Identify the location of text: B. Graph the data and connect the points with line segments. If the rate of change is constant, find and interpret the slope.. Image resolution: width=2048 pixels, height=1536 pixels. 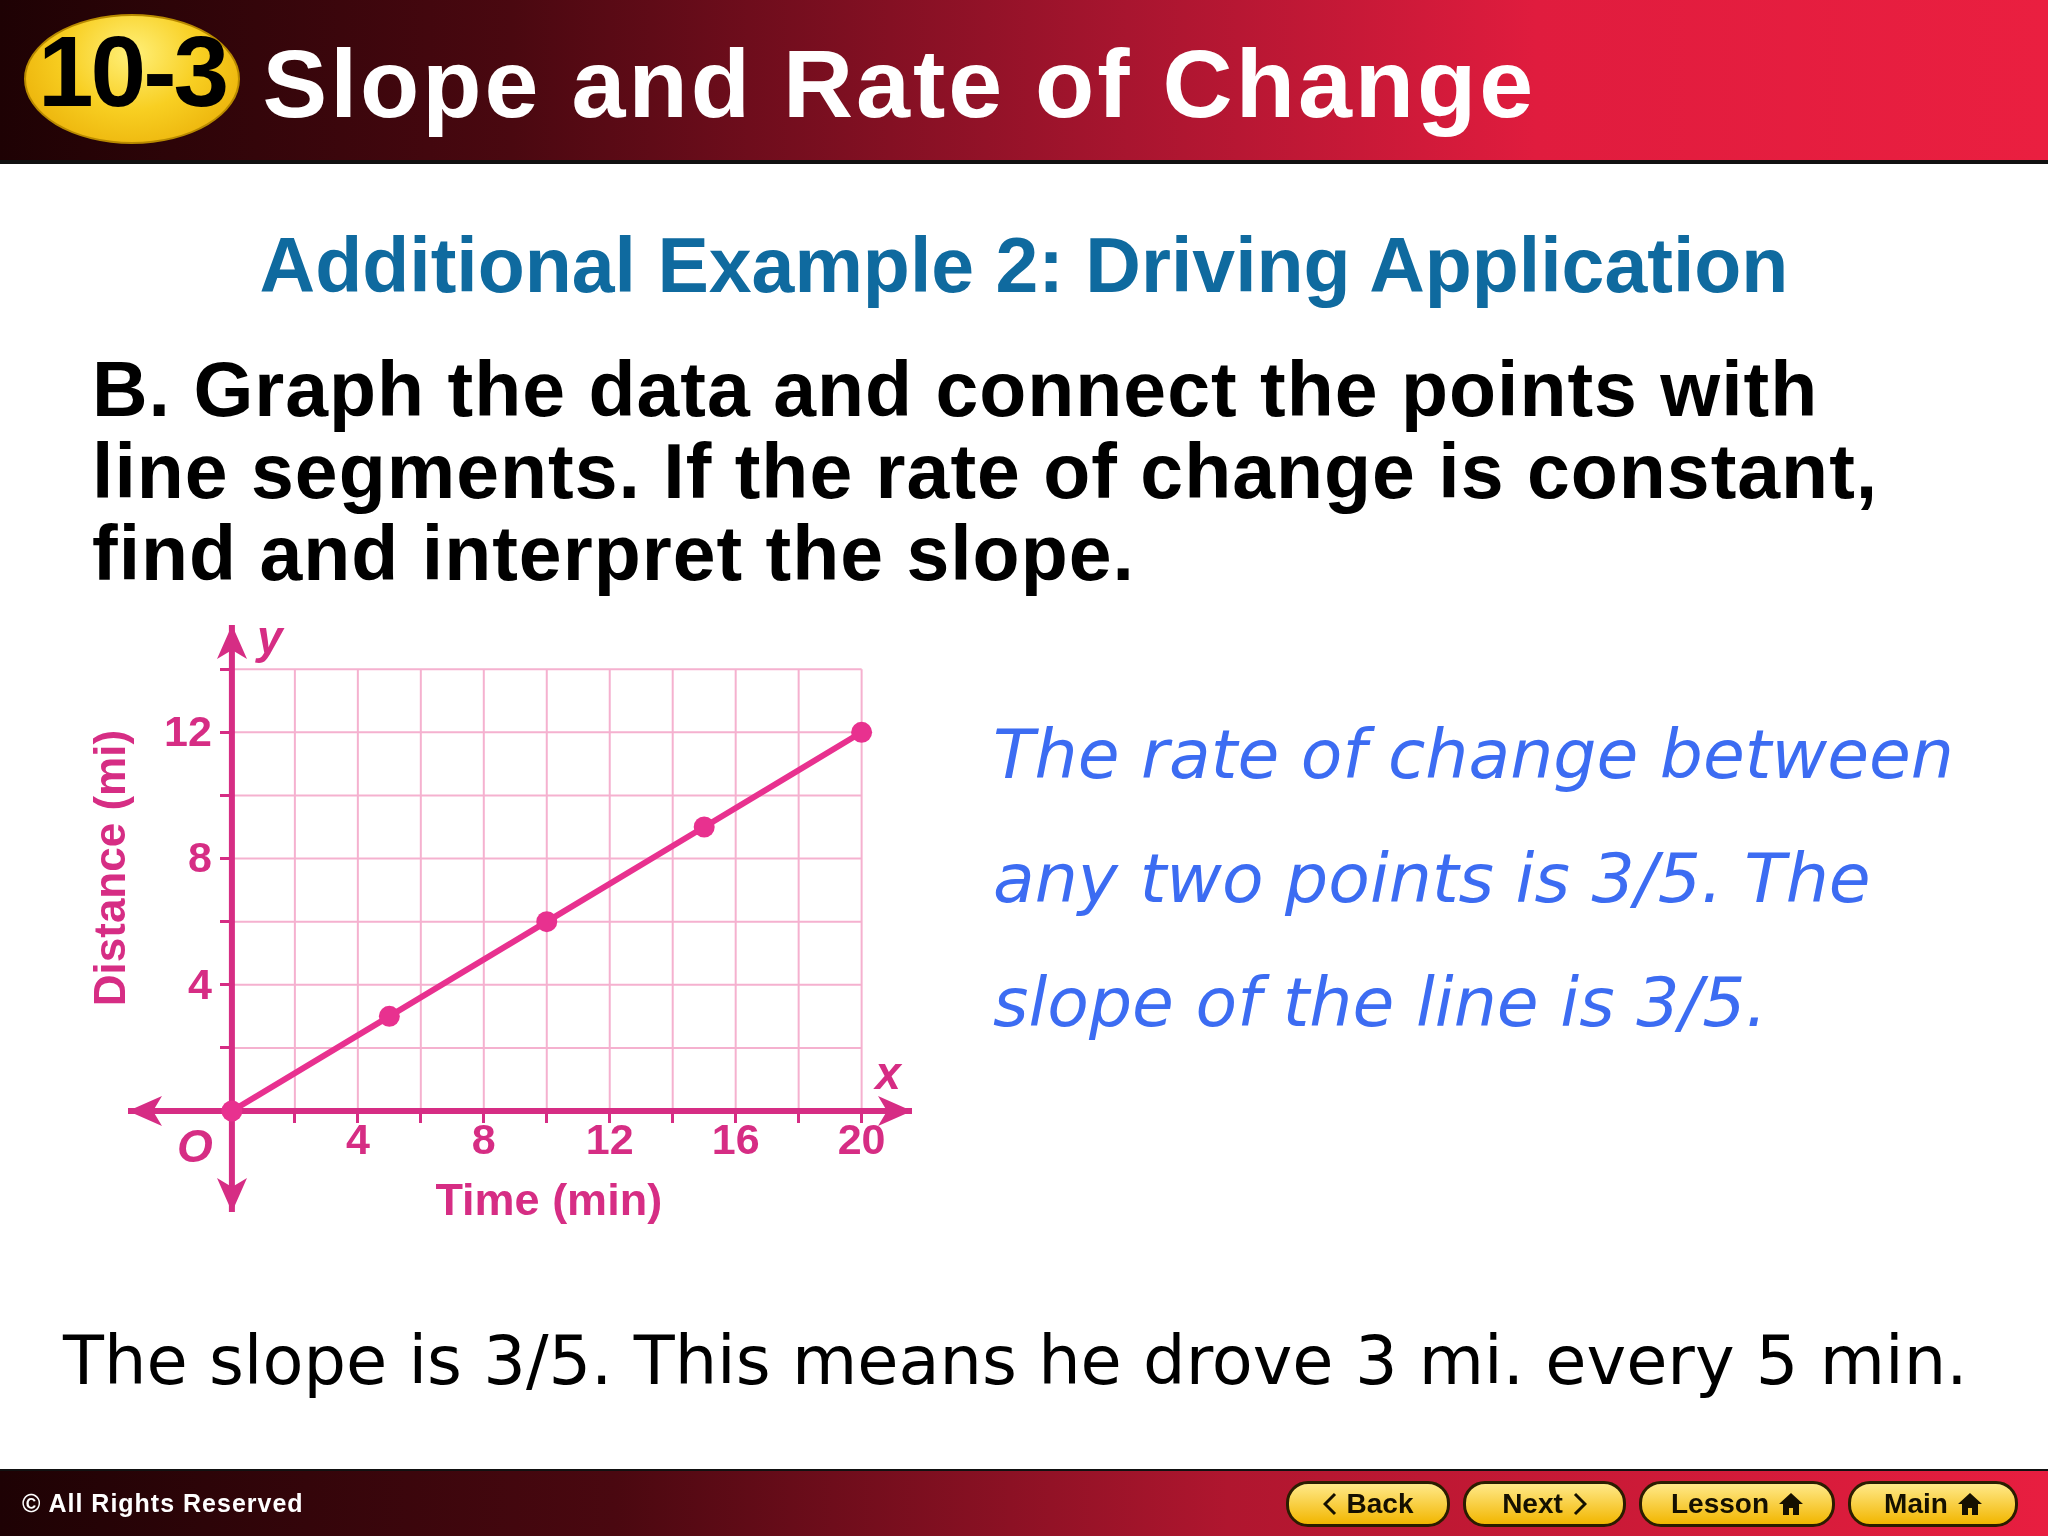
(986, 471).